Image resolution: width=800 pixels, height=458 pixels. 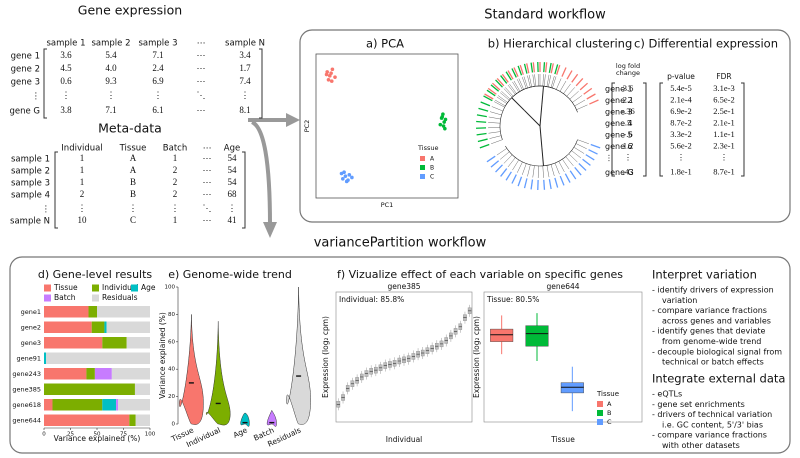 What do you see at coordinates (30, 160) in the screenshot?
I see `row-label: sample 1` at bounding box center [30, 160].